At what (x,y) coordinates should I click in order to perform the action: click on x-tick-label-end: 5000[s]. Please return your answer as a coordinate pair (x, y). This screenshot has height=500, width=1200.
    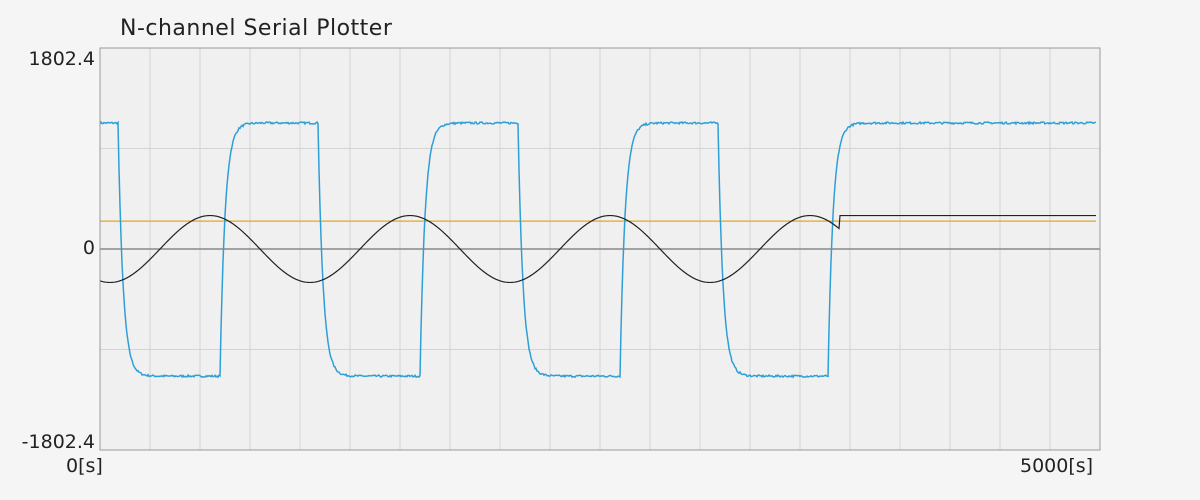
    Looking at the image, I should click on (1057, 466).